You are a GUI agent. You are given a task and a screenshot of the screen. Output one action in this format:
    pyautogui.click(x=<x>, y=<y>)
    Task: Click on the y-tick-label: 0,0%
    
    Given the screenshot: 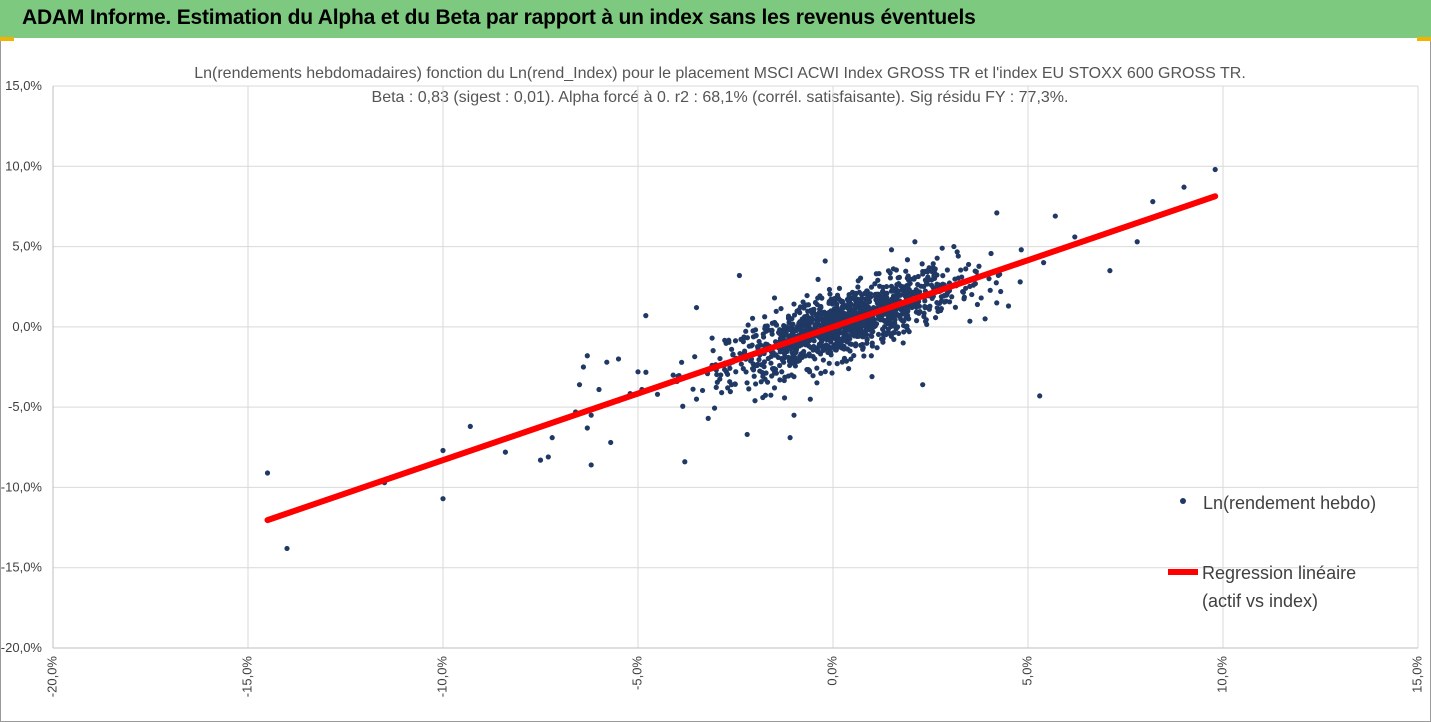 What is the action you would take?
    pyautogui.click(x=27, y=326)
    